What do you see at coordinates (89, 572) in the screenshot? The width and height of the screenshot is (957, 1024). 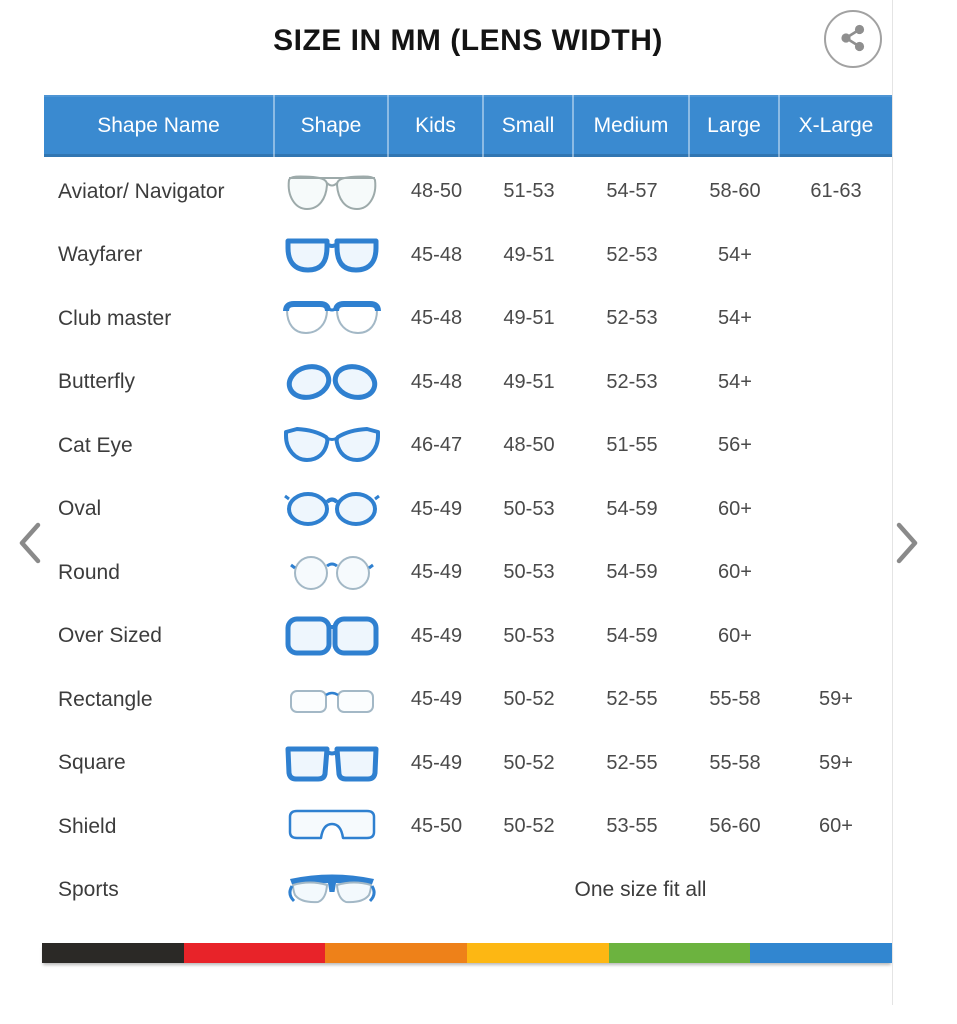 I see `shape-name-label: Round` at bounding box center [89, 572].